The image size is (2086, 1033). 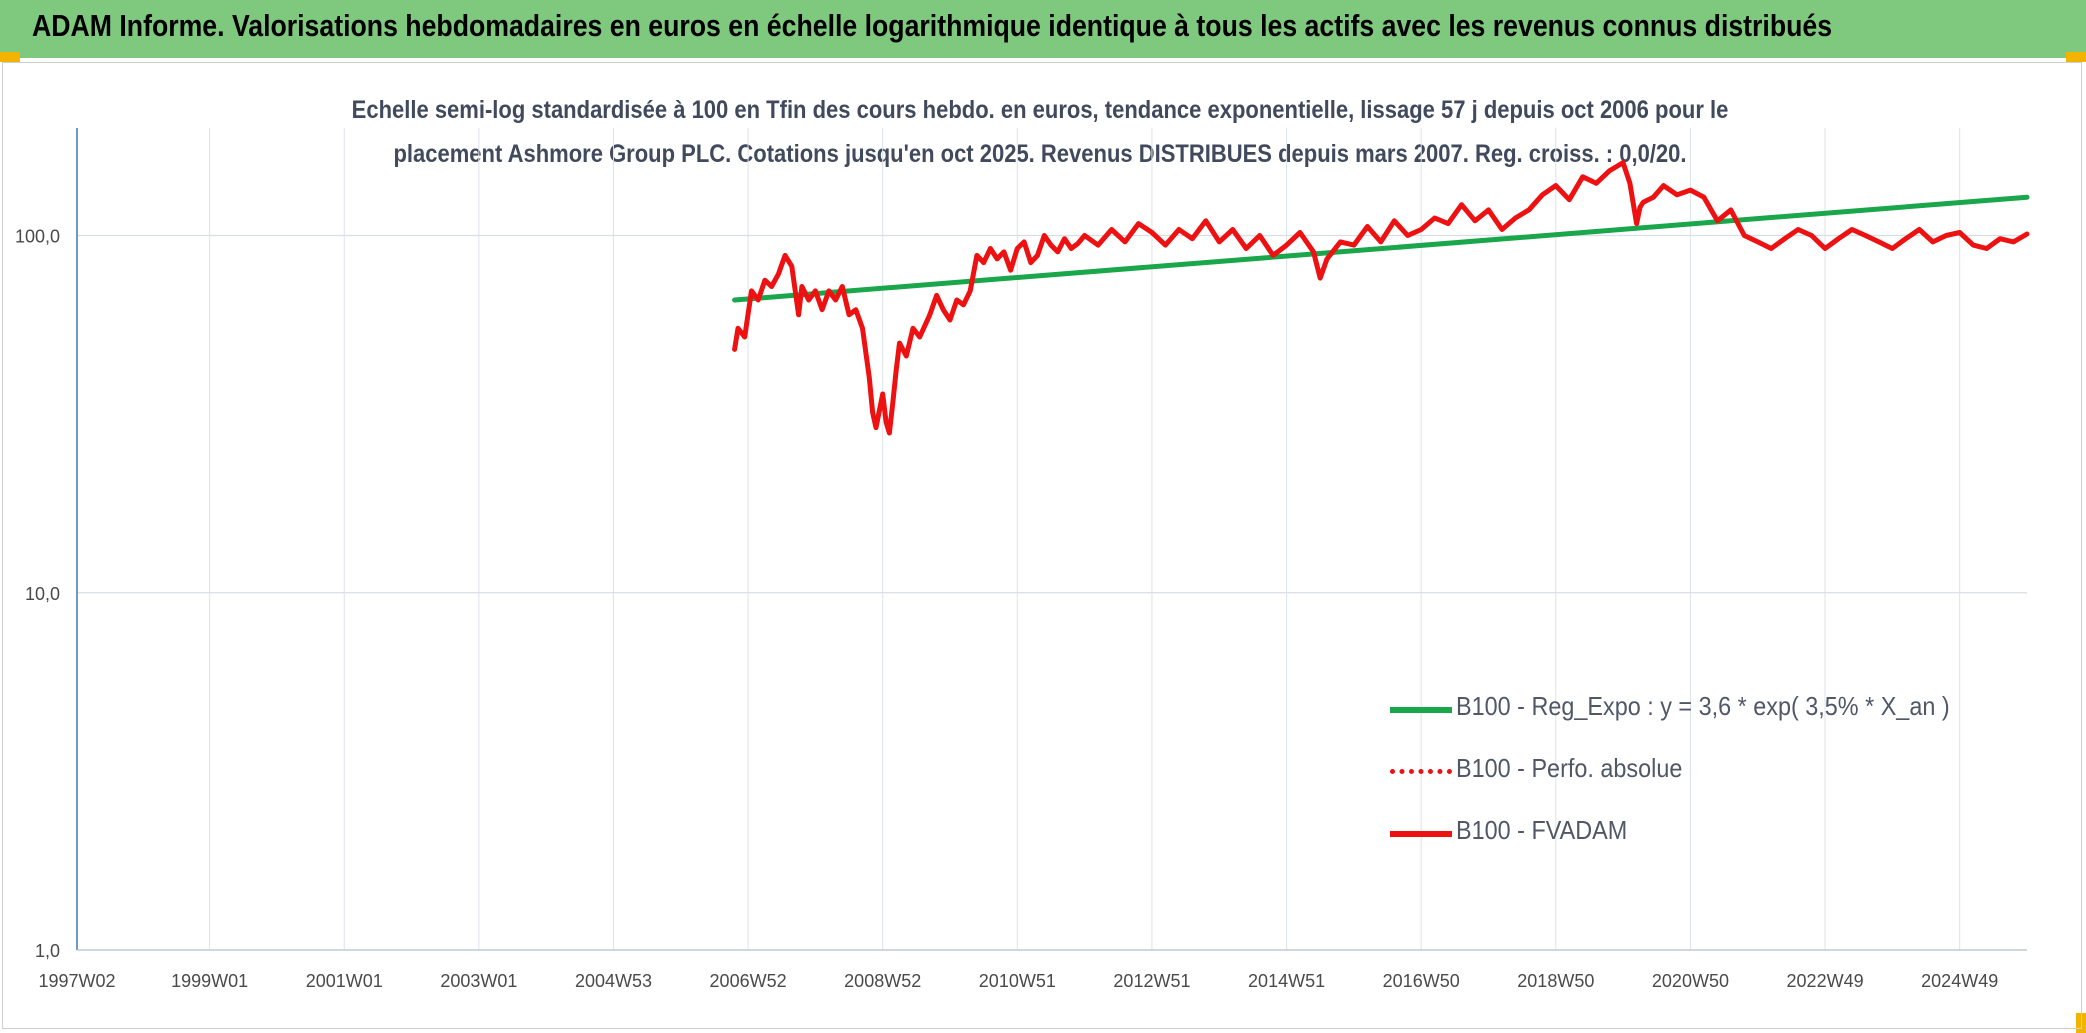 What do you see at coordinates (209, 981) in the screenshot?
I see `x-tick-label-1: 1999W01` at bounding box center [209, 981].